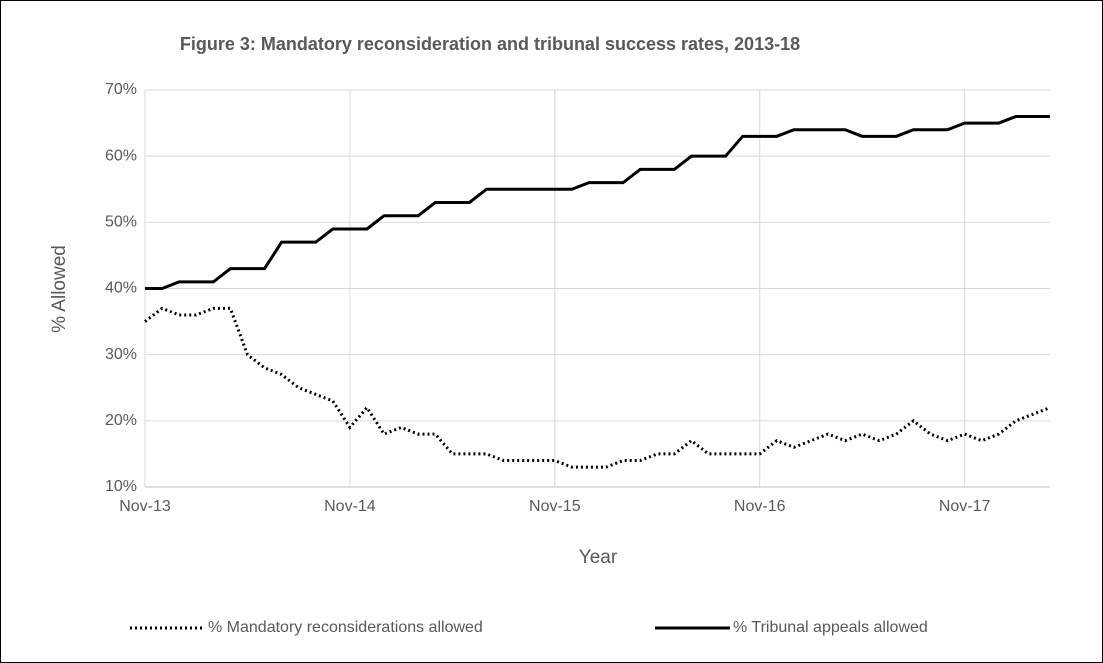 The width and height of the screenshot is (1103, 663). What do you see at coordinates (345, 627) in the screenshot?
I see `legend-label: % Mandatory reconsiderations allowed` at bounding box center [345, 627].